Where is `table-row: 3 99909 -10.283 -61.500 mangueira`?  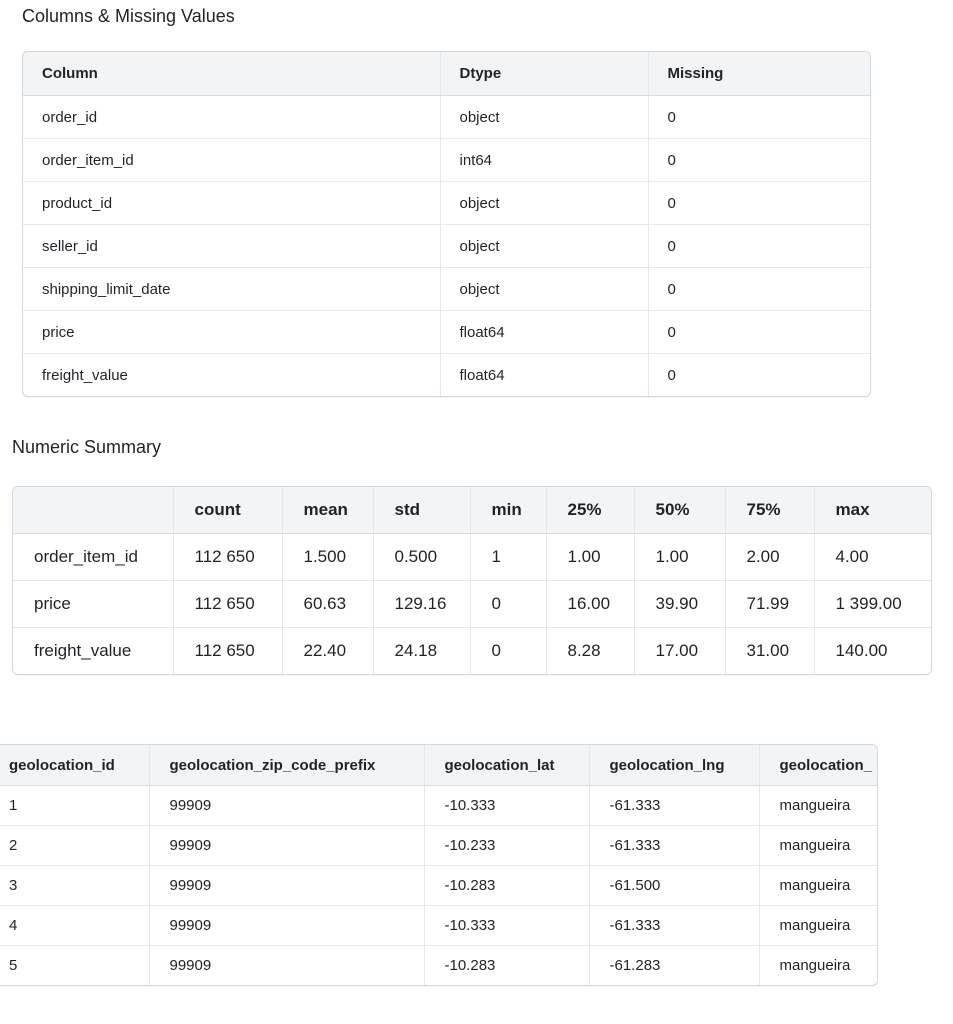 table-row: 3 99909 -10.283 -61.500 mangueira is located at coordinates (438, 885).